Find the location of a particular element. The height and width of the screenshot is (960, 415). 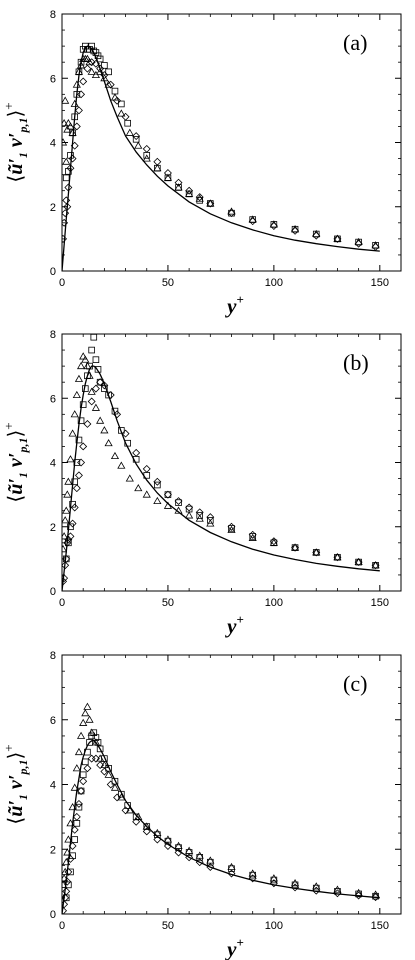

y-tick-label: 4 is located at coordinates (53, 786).